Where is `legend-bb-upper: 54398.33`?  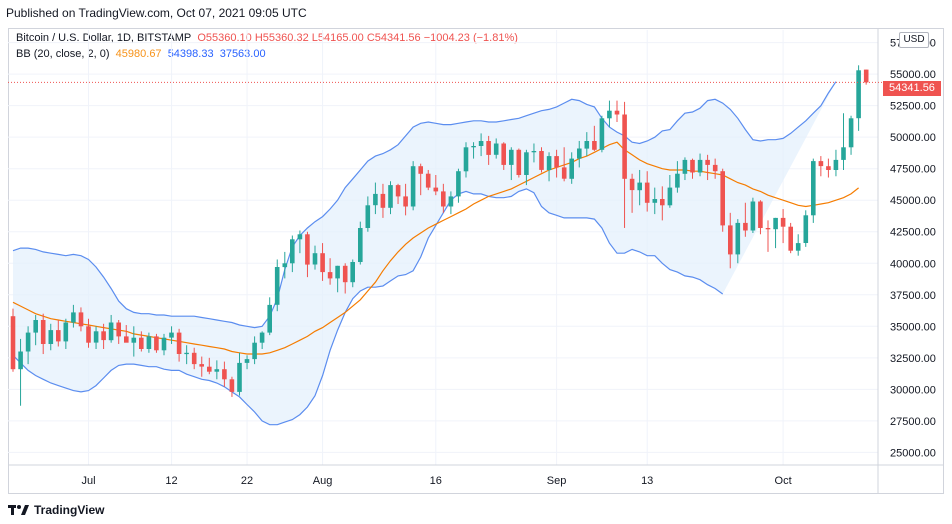 legend-bb-upper: 54398.33 is located at coordinates (190, 54).